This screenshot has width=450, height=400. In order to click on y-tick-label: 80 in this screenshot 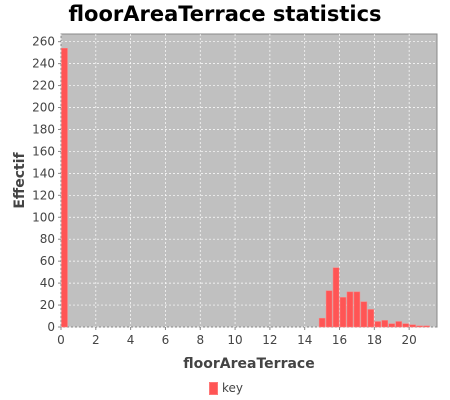, I will do `click(47, 239)`.